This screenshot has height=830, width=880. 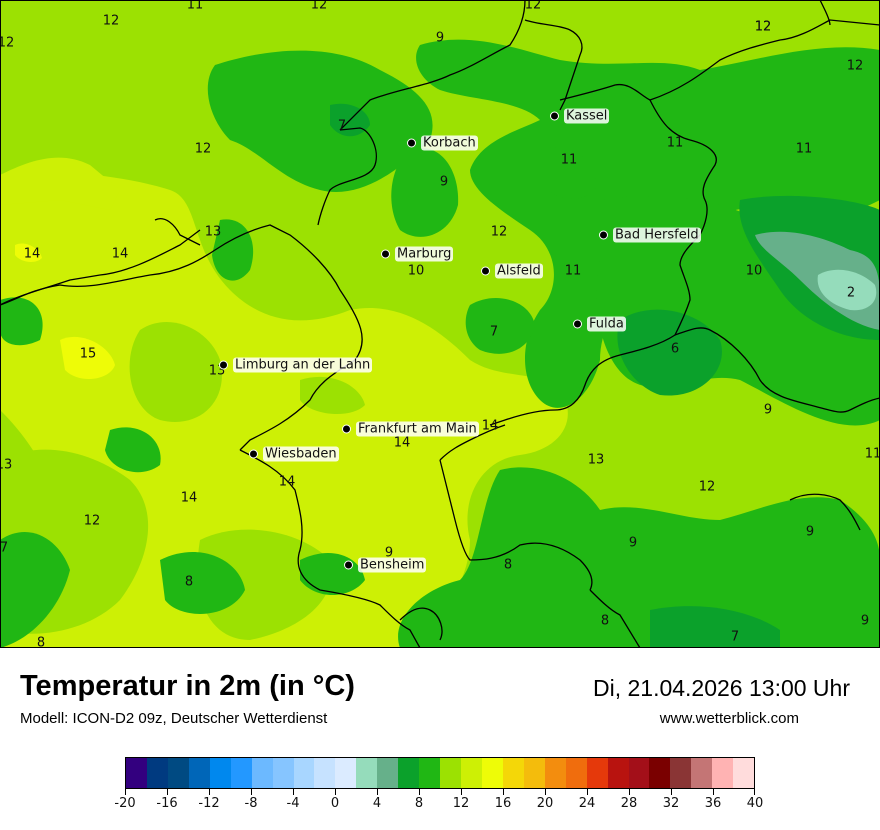 I want to click on colorbar-tick-label: 40, so click(x=755, y=803).